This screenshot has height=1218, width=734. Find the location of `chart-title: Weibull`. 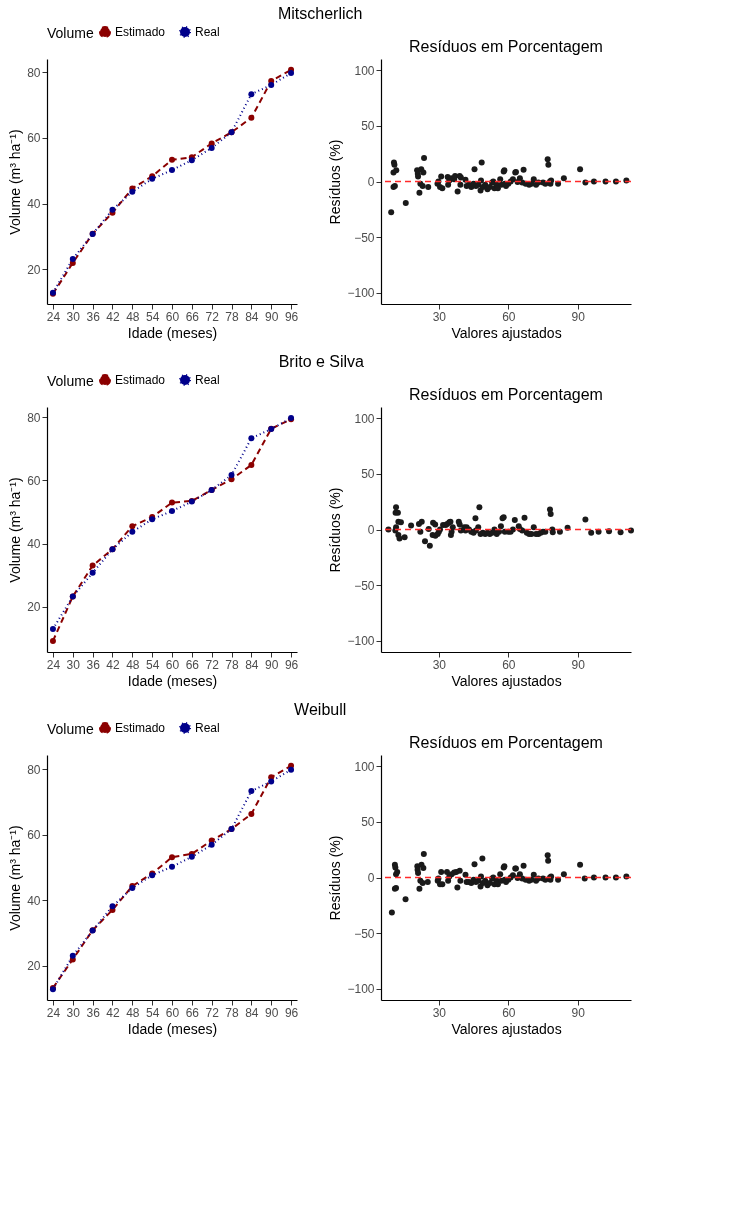

chart-title: Weibull is located at coordinates (320, 709).